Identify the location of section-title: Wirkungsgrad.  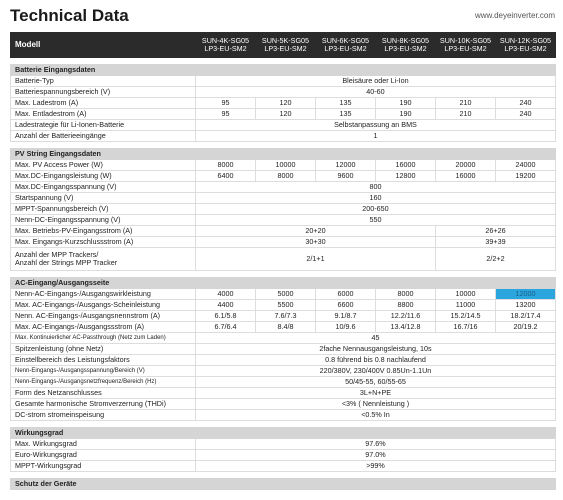
(283, 433).